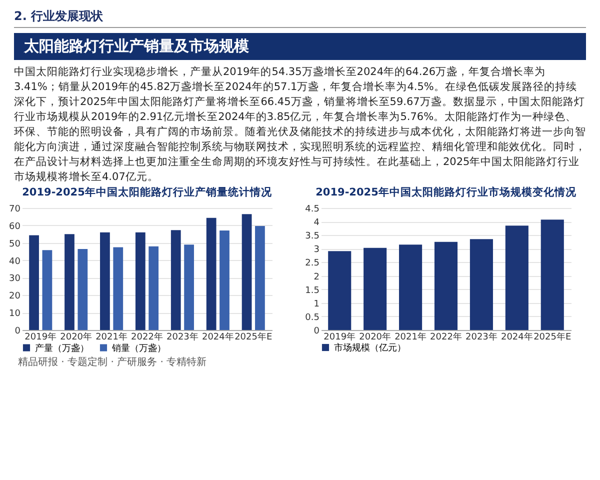 The height and width of the screenshot is (480, 600). What do you see at coordinates (138, 348) in the screenshot?
I see `legend-label: 销量（万盏）` at bounding box center [138, 348].